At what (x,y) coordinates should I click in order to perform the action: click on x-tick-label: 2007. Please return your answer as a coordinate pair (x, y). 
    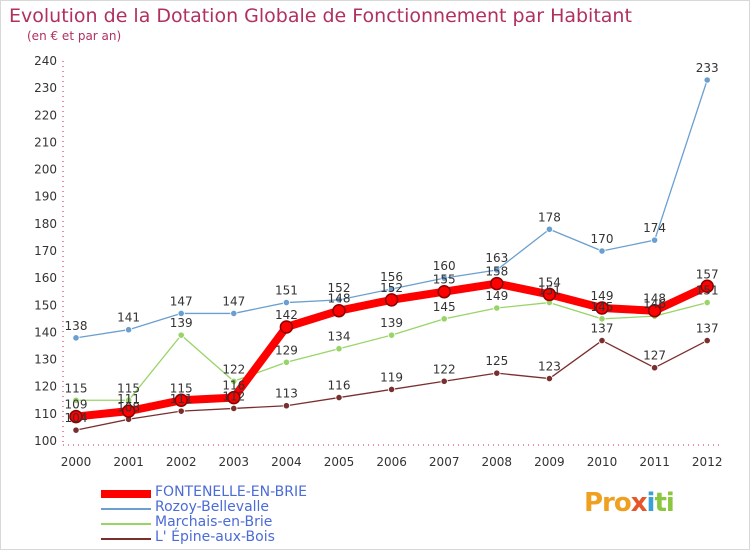
    Looking at the image, I should click on (444, 462).